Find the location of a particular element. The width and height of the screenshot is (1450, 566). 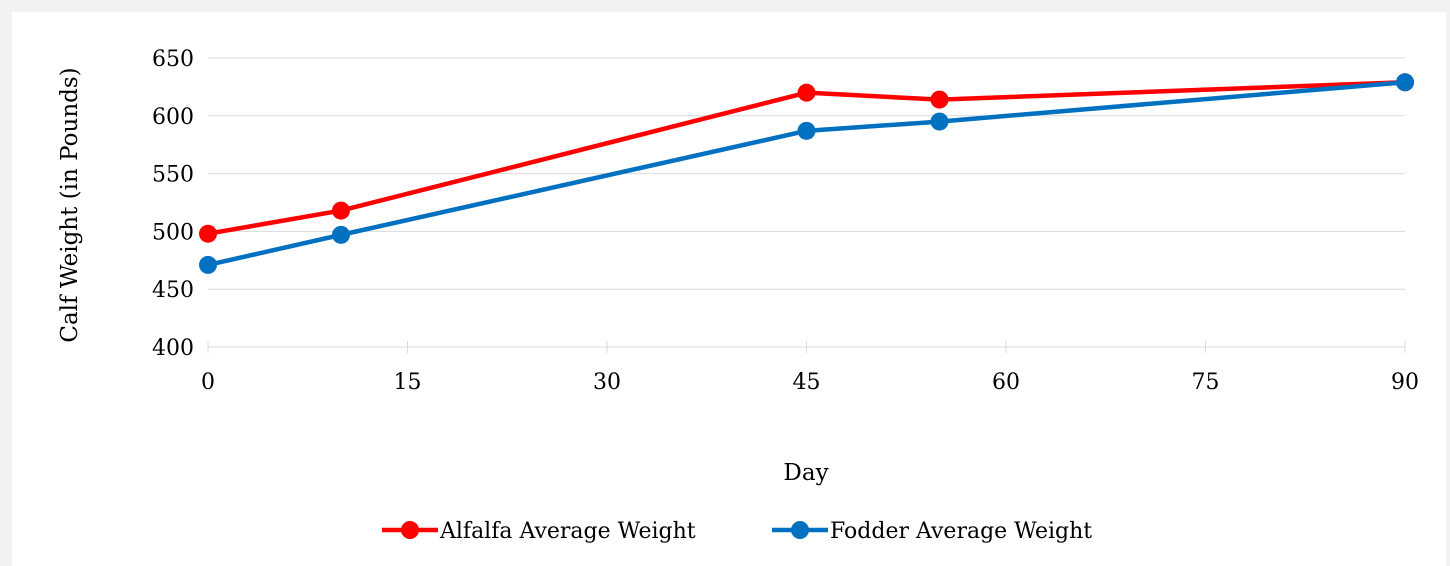

x-tick-label: 60 is located at coordinates (1006, 382).